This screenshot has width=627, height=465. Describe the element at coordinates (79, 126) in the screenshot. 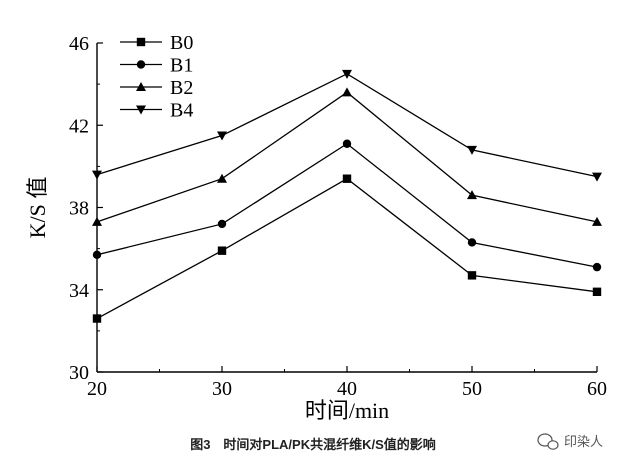

I see `y-tick-label: 42` at that location.